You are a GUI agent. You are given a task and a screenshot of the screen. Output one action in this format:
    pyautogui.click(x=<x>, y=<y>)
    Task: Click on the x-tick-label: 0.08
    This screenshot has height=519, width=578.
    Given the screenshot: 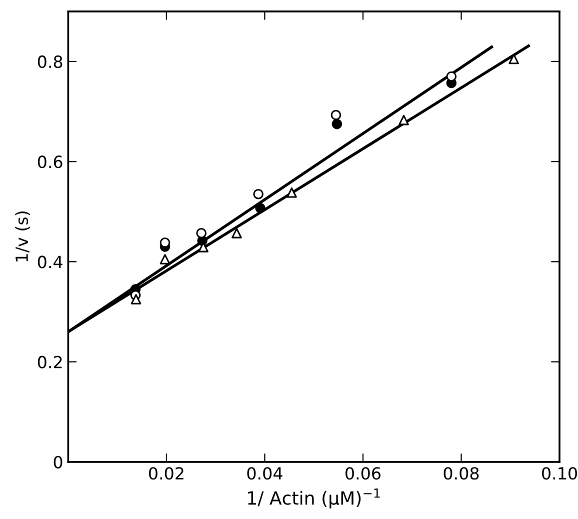 What is the action you would take?
    pyautogui.click(x=461, y=473)
    